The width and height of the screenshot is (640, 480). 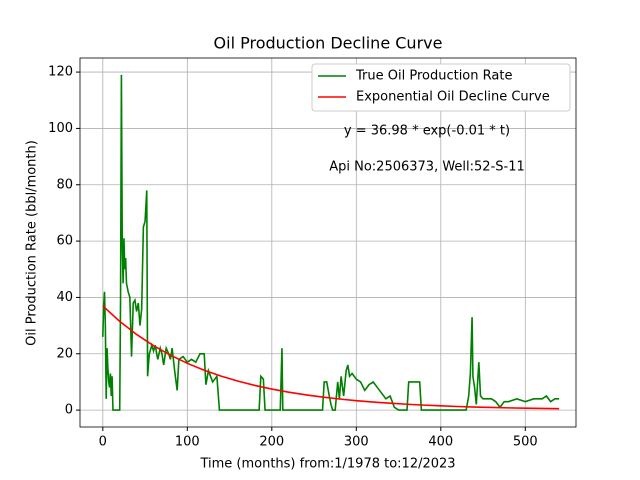 I want to click on y-tick-label: 80, so click(x=64, y=184).